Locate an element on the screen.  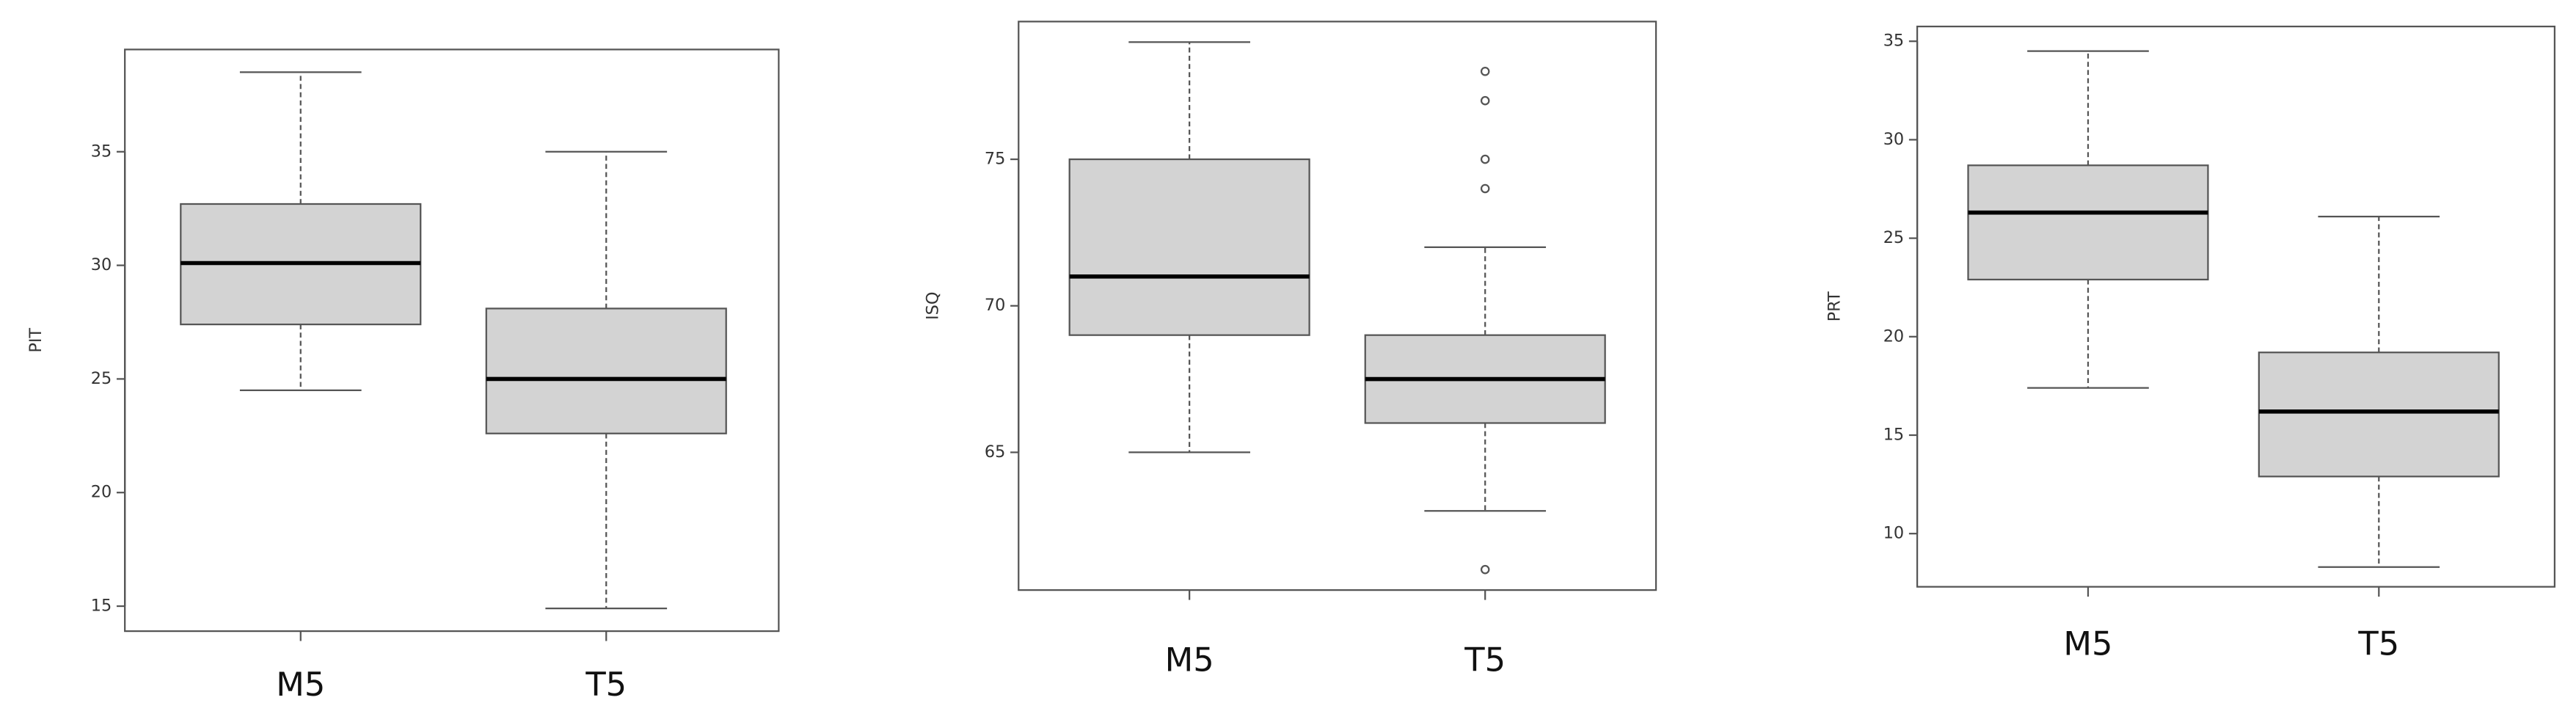
y-axis-label: PIT is located at coordinates (36, 340).